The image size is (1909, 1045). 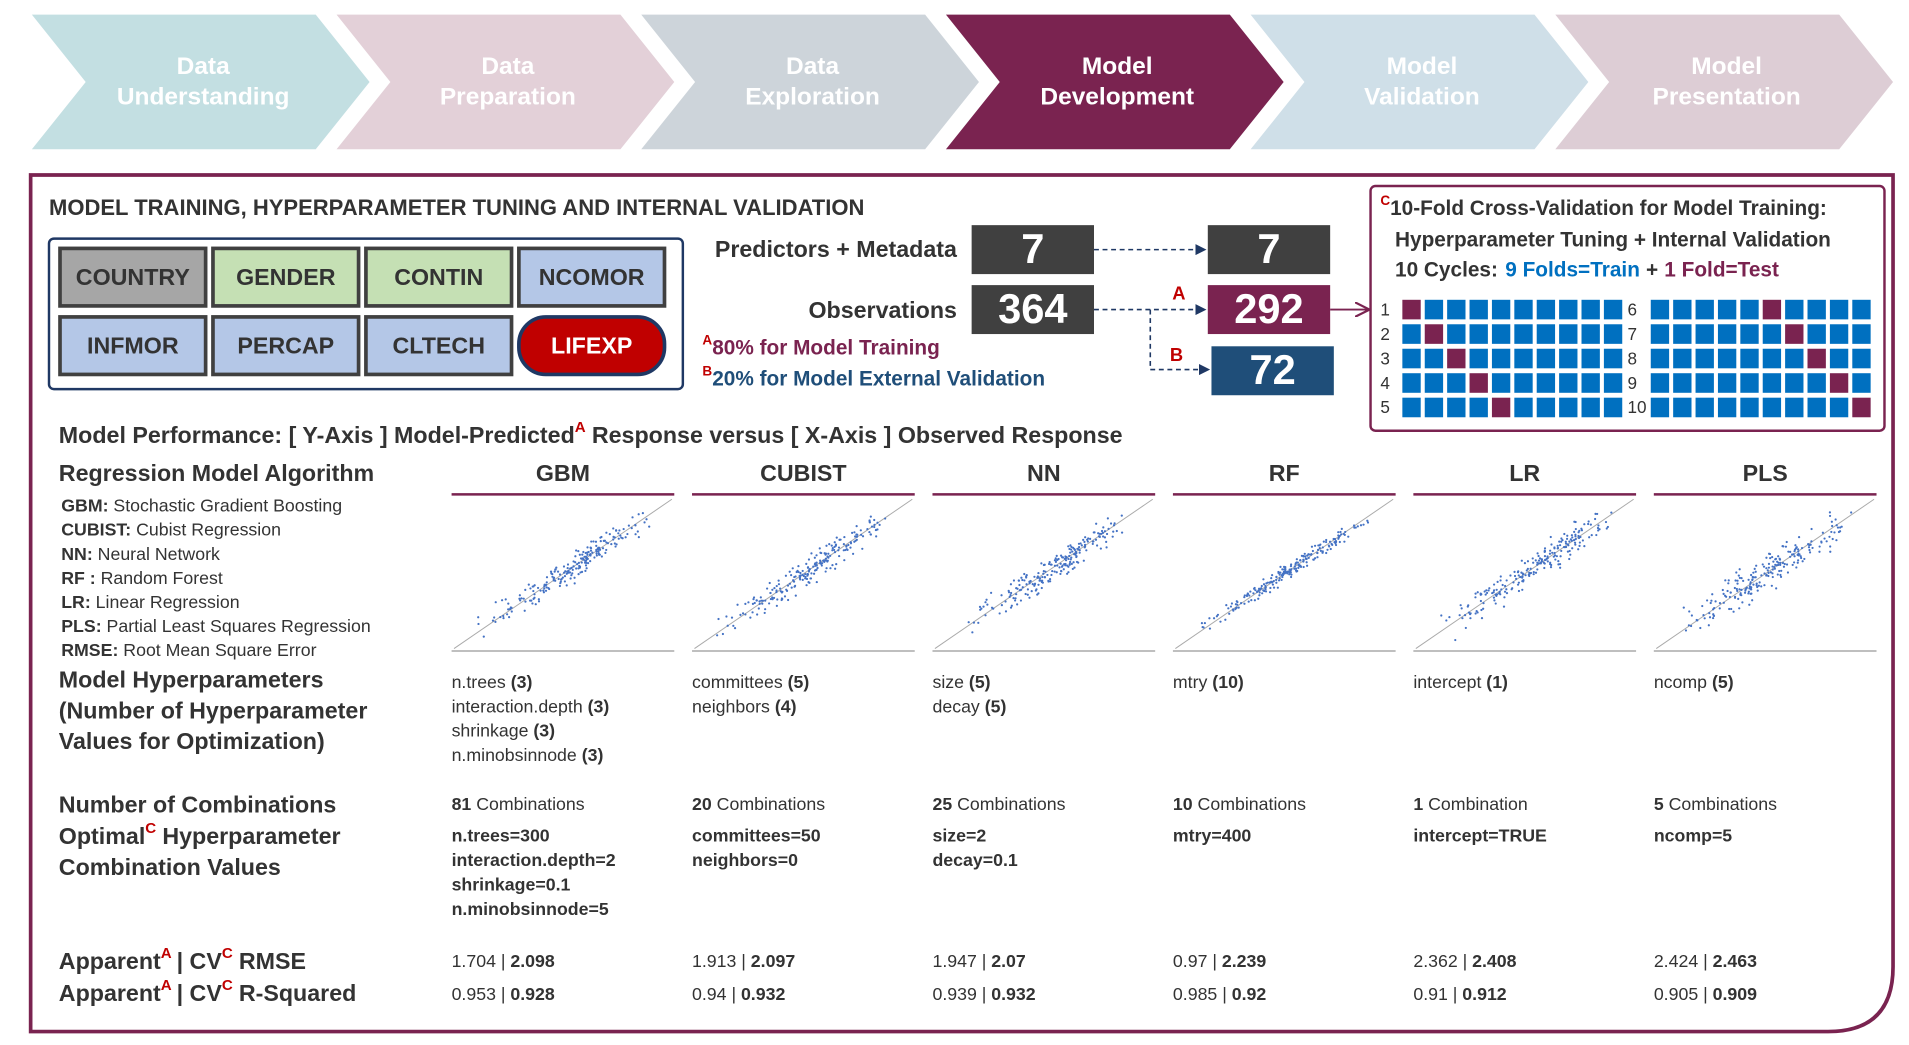 What do you see at coordinates (1418, 804) in the screenshot?
I see `combinations-part: 1` at bounding box center [1418, 804].